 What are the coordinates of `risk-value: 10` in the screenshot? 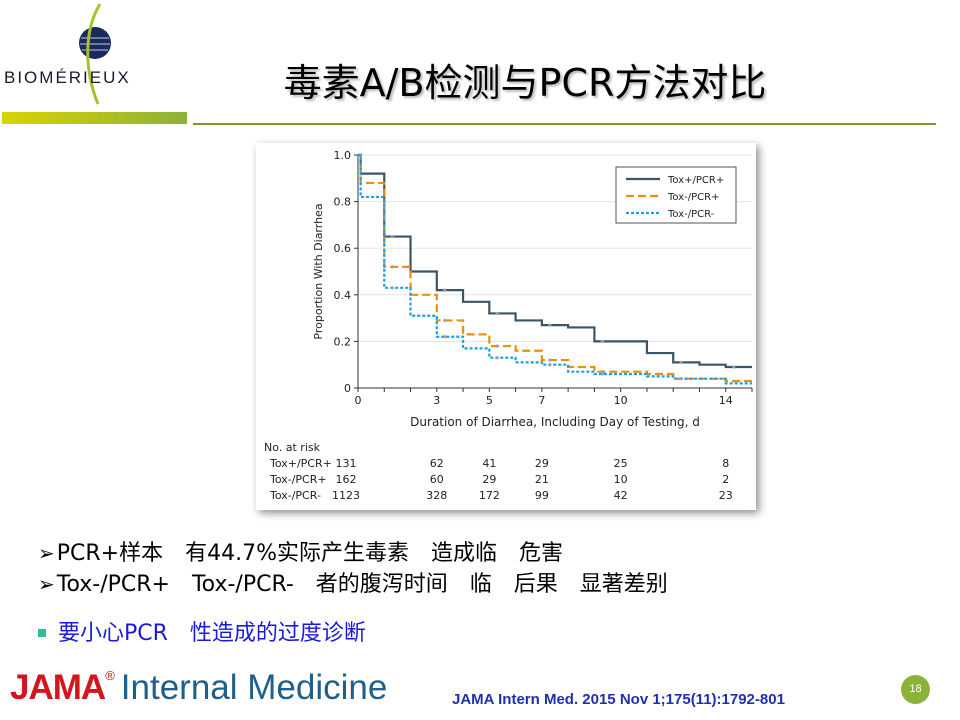 It's located at (621, 479).